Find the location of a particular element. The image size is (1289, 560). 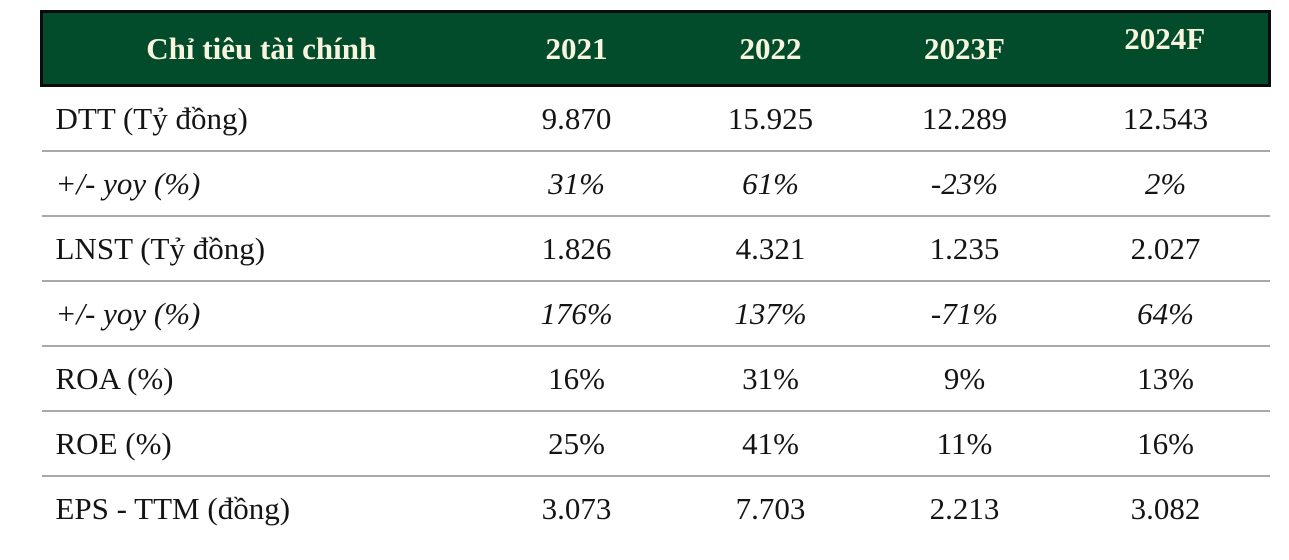

cell-value: 2.213 is located at coordinates (964, 508).